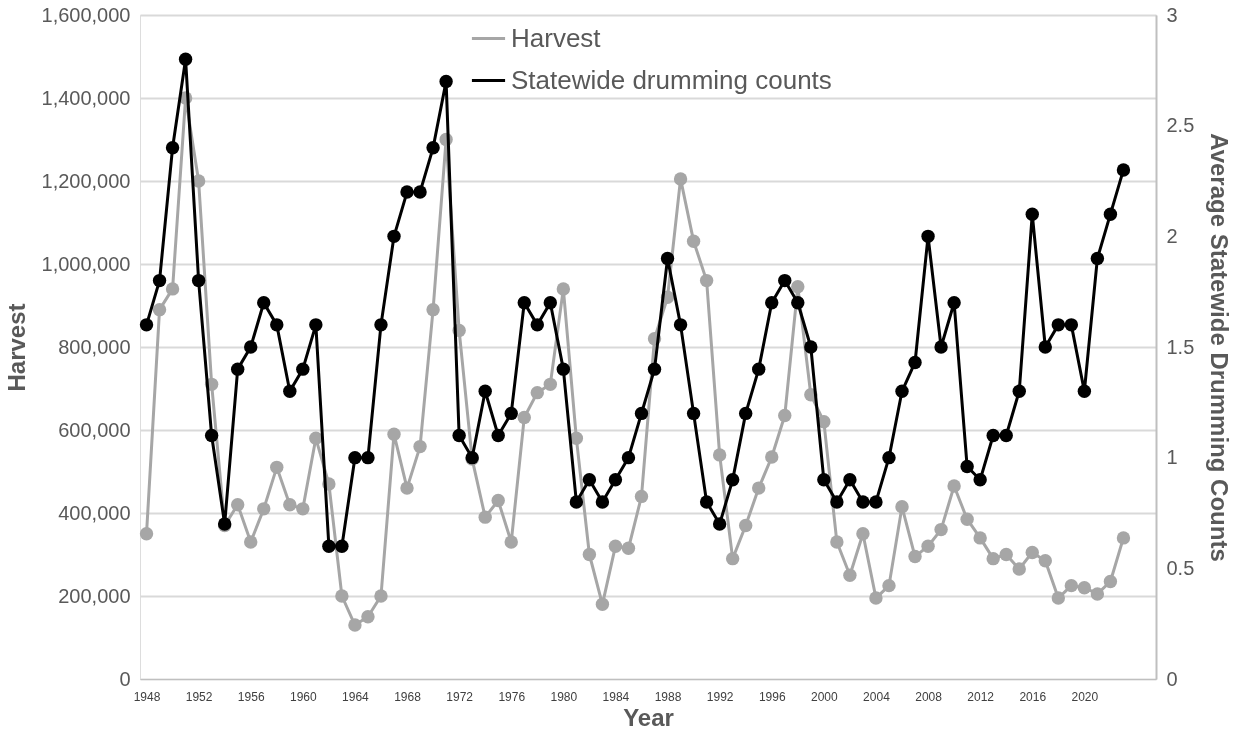 The width and height of the screenshot is (1257, 751). Describe the element at coordinates (1220, 347) in the screenshot. I see `y2-axis-title: Average Statewide Drumming Counts` at that location.